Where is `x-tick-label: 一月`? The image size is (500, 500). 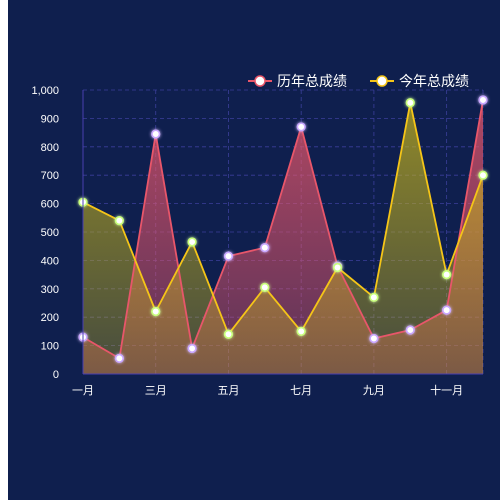 x-tick-label: 一月 is located at coordinates (83, 390).